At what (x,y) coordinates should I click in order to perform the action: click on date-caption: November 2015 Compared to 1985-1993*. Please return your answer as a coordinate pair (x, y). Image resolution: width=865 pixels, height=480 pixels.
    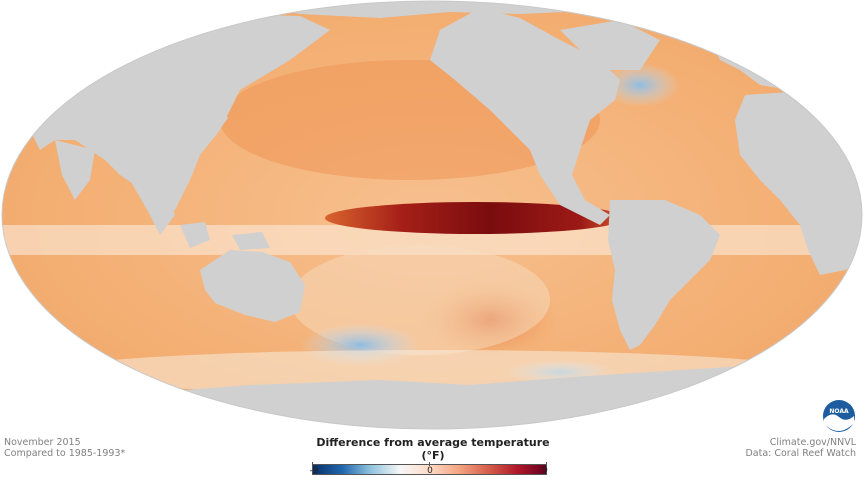
    Looking at the image, I should click on (64, 448).